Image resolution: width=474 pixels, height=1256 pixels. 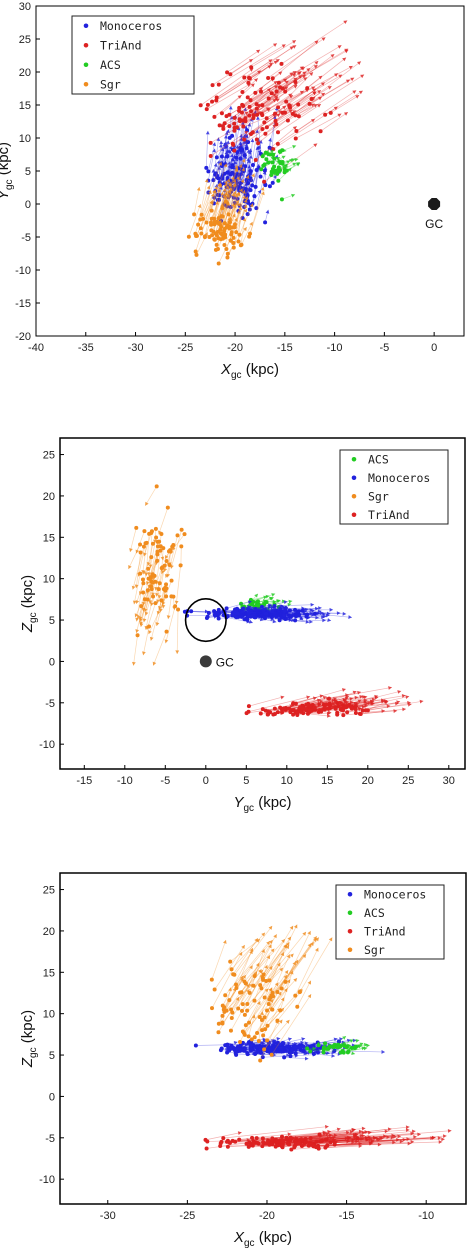 What do you see at coordinates (262, 804) in the screenshot?
I see `x-axis-label: Ygc (kpc)` at bounding box center [262, 804].